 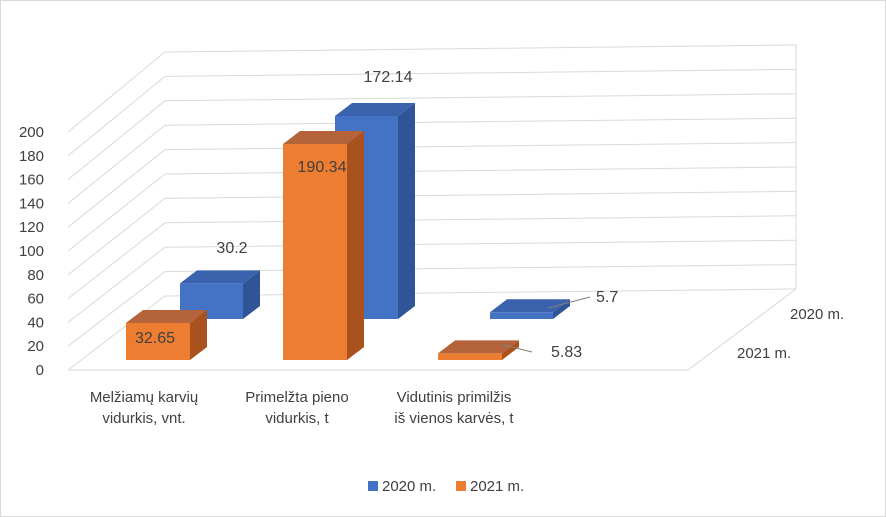 What do you see at coordinates (35, 275) in the screenshot?
I see `y-tick-label: 80` at bounding box center [35, 275].